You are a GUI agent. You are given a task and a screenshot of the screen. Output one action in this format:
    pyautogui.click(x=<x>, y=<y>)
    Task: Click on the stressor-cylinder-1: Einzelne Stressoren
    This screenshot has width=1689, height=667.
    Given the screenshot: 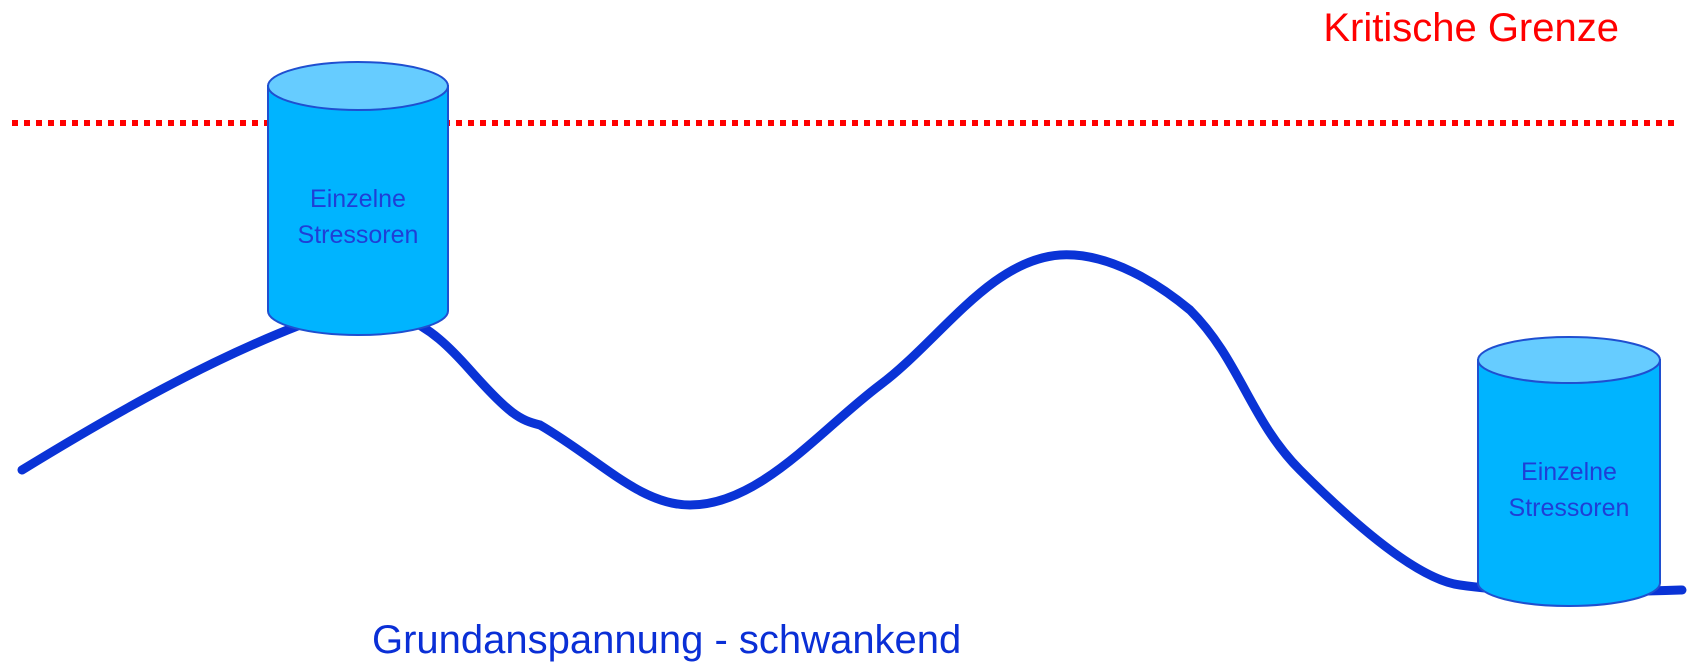 What is the action you would take?
    pyautogui.click(x=358, y=198)
    